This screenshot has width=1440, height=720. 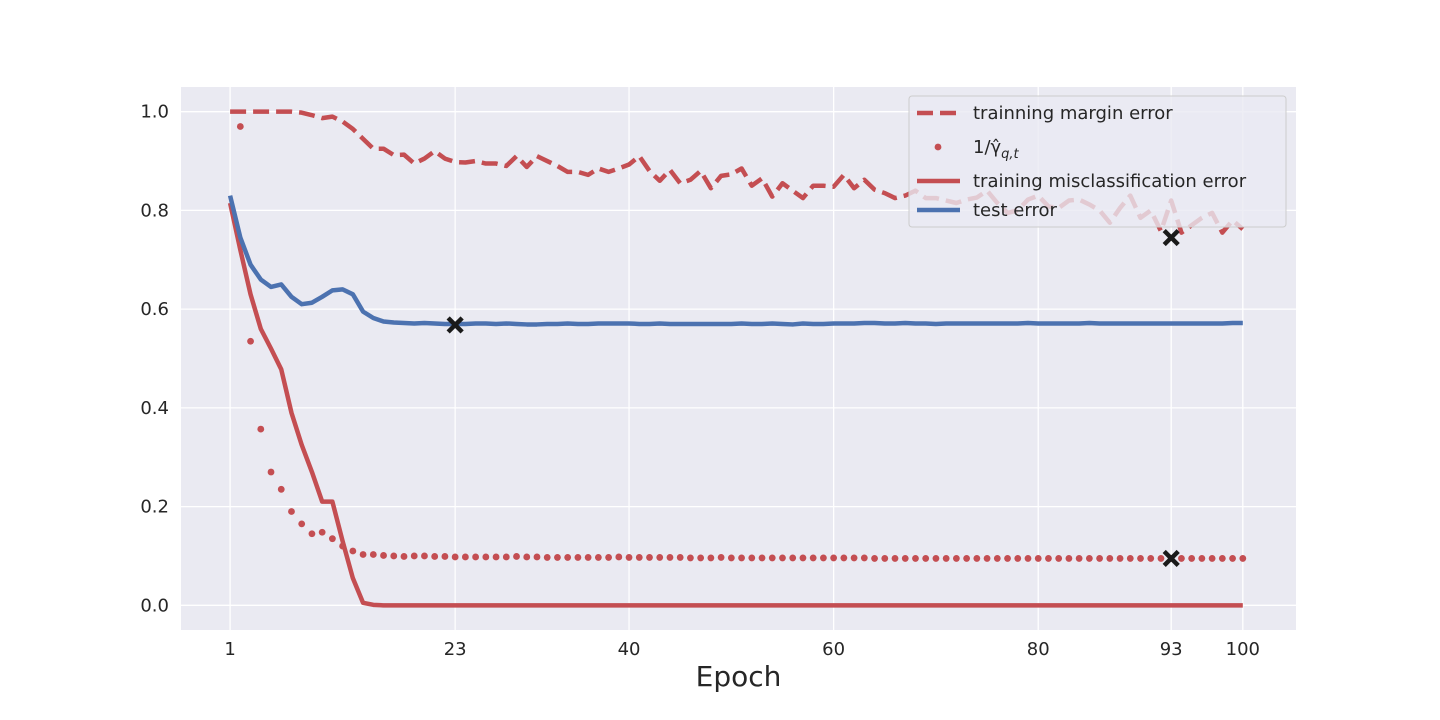 I want to click on y-tick-label: 0.0, so click(x=154, y=605).